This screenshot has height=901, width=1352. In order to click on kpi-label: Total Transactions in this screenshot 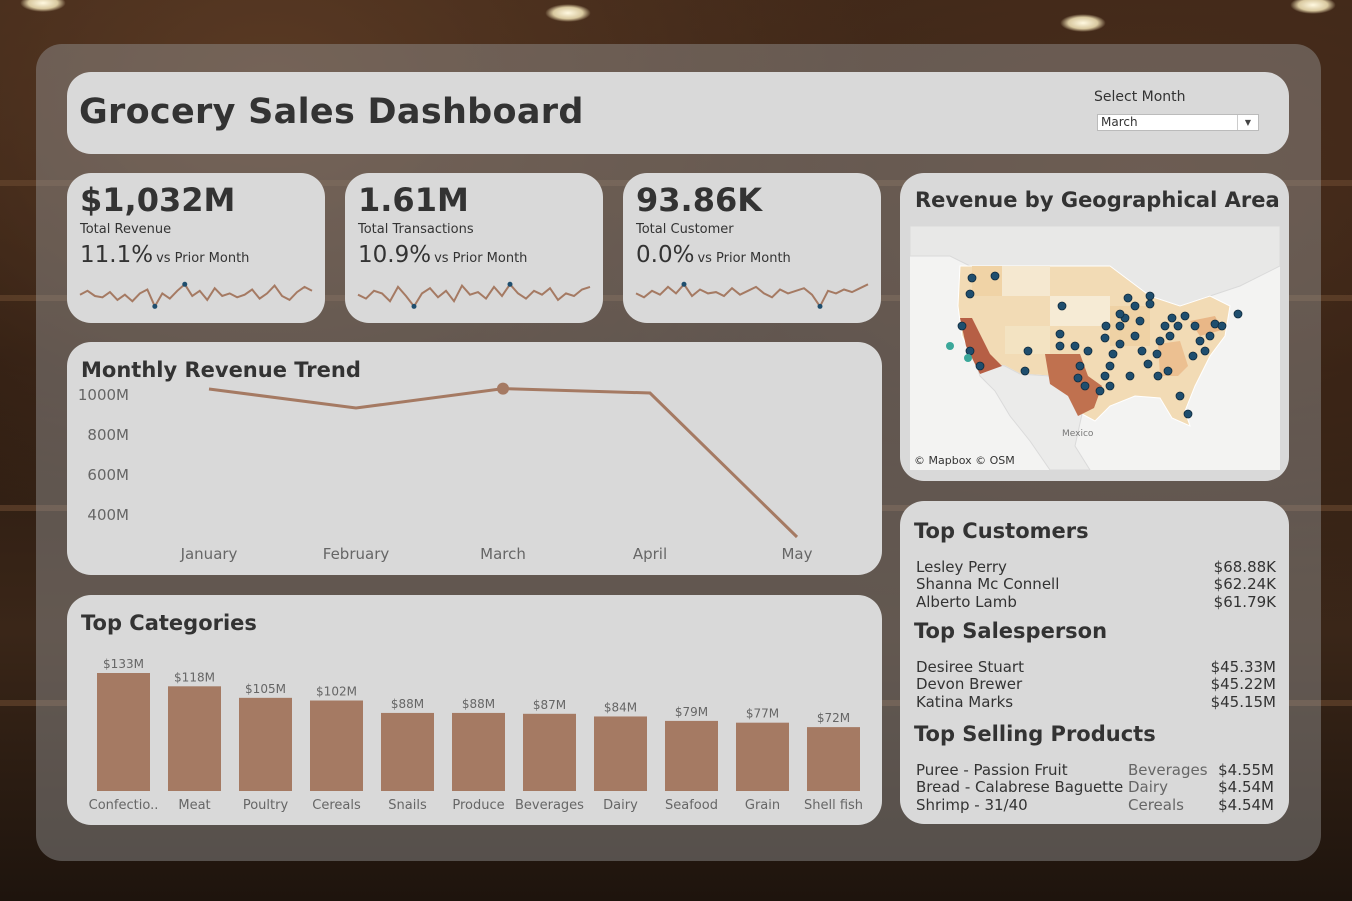, I will do `click(416, 229)`.